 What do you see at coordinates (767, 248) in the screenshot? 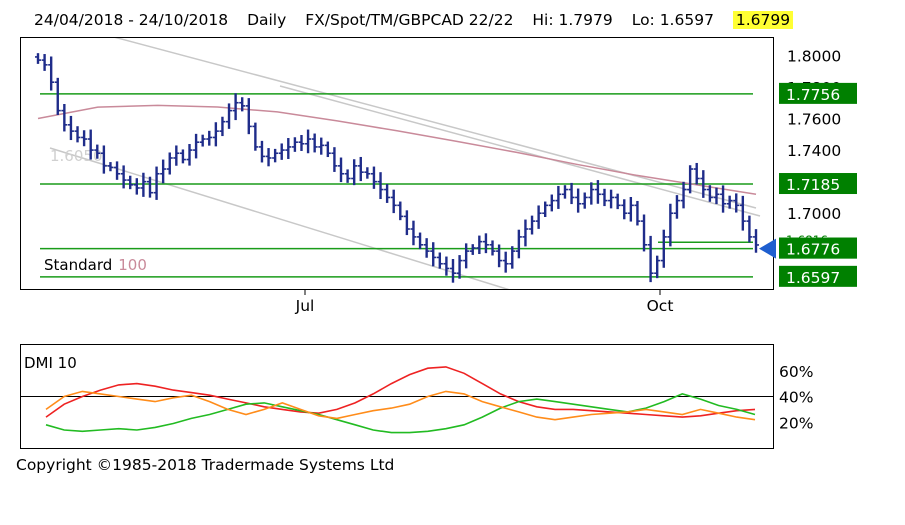
I see `last-price-marker` at bounding box center [767, 248].